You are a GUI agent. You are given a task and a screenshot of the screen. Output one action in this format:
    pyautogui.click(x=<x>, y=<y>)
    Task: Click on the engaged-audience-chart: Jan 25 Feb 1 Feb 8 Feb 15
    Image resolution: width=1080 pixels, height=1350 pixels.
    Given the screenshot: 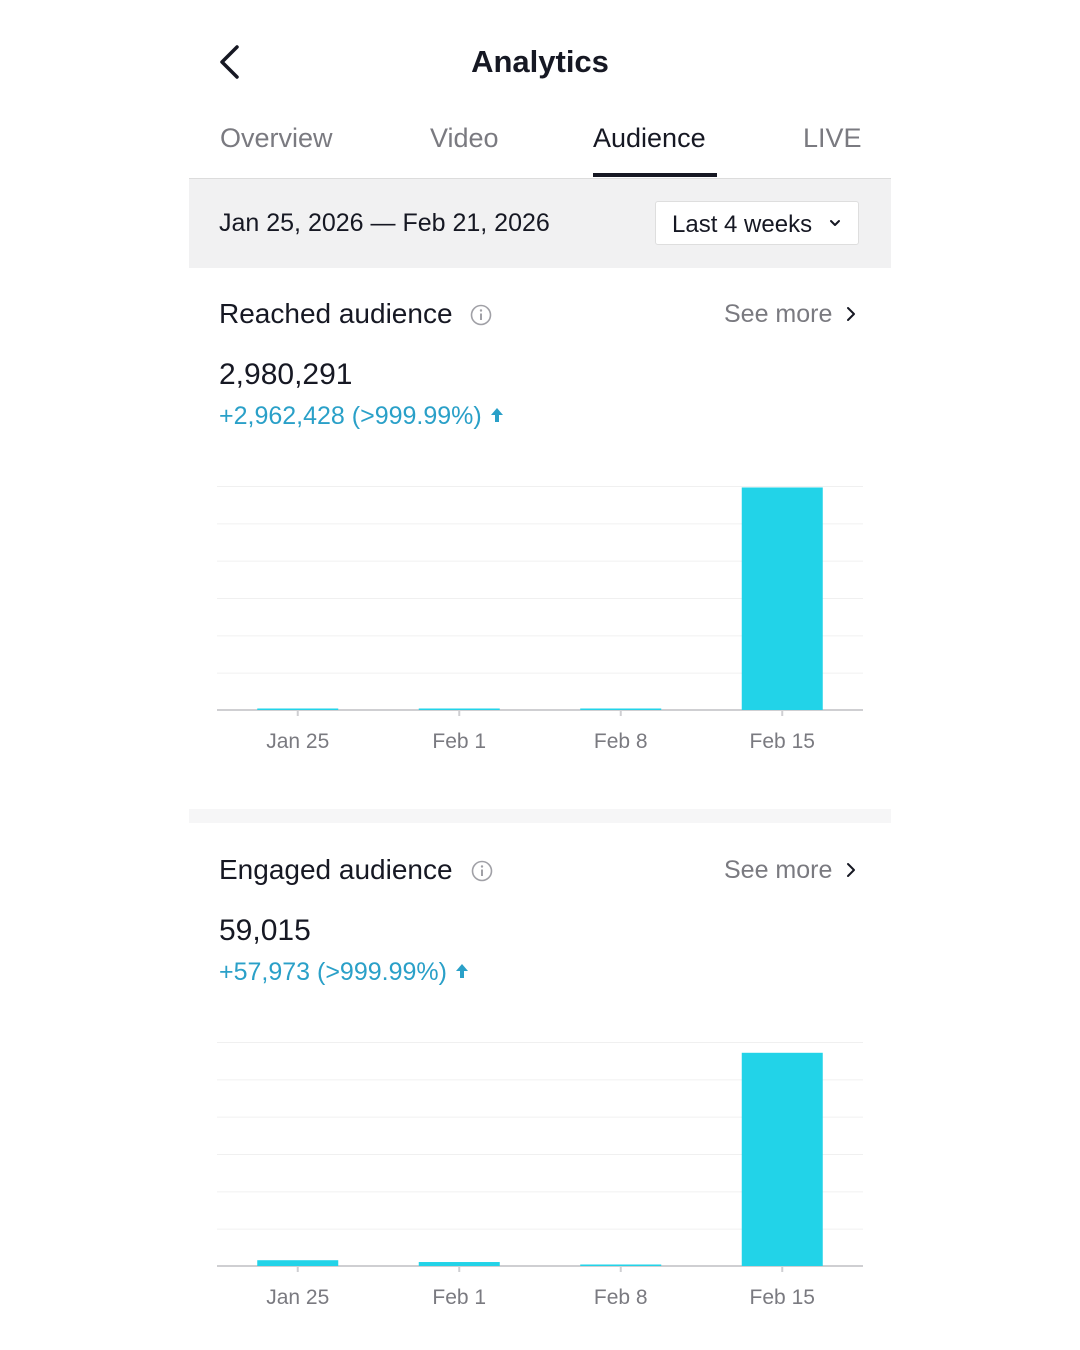 What is the action you would take?
    pyautogui.click(x=540, y=1175)
    